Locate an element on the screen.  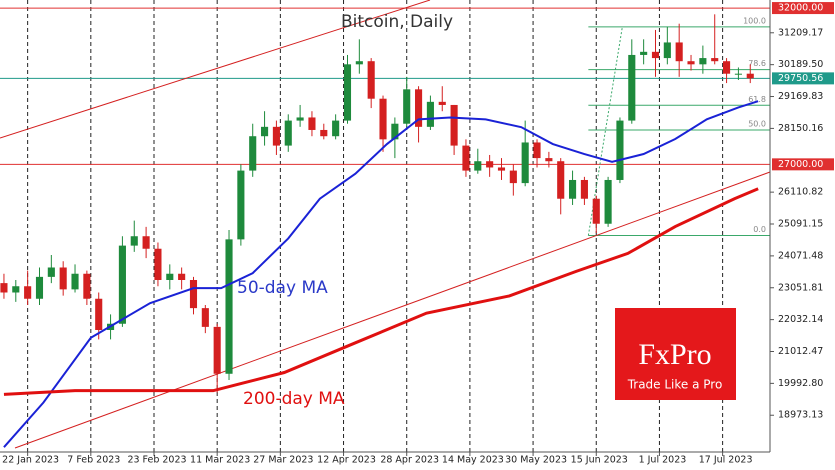
x-tick-label: 27 Mar 2023 is located at coordinates (283, 460).